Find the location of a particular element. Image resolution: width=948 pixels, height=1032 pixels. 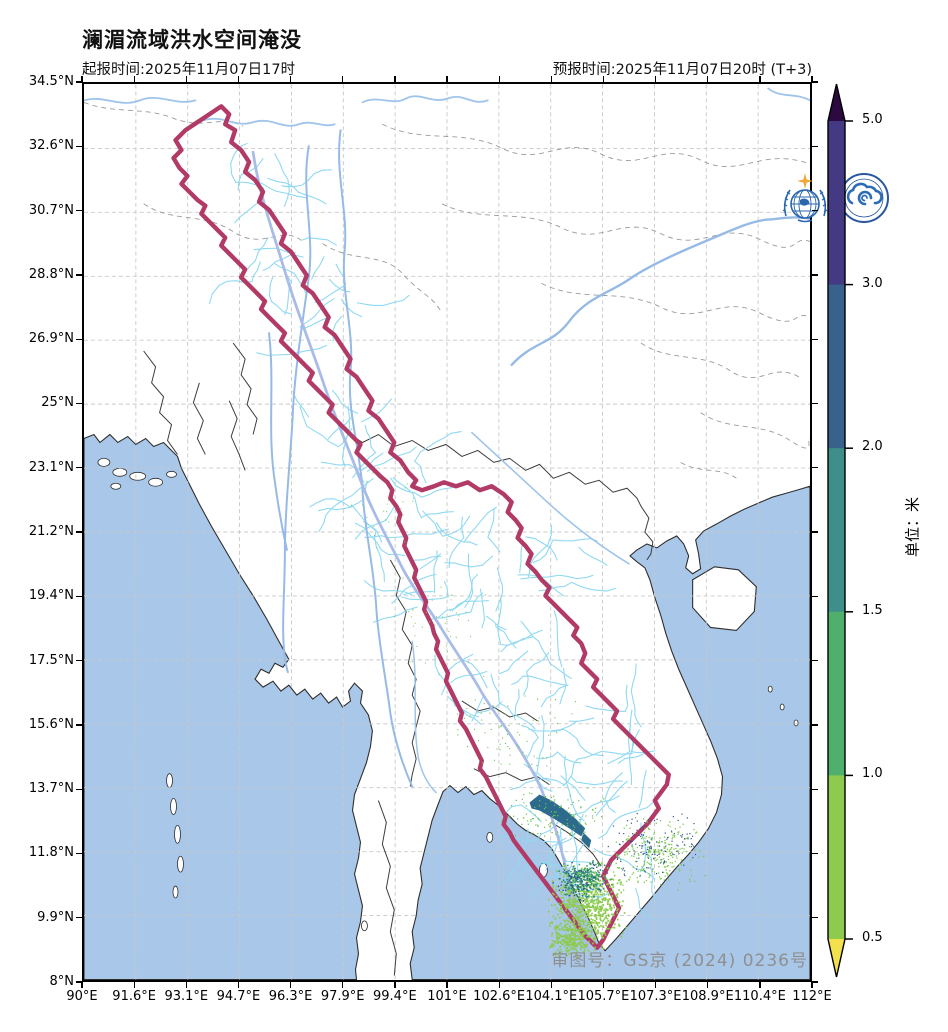

lon-tick-label: 91.6°E is located at coordinates (134, 996).